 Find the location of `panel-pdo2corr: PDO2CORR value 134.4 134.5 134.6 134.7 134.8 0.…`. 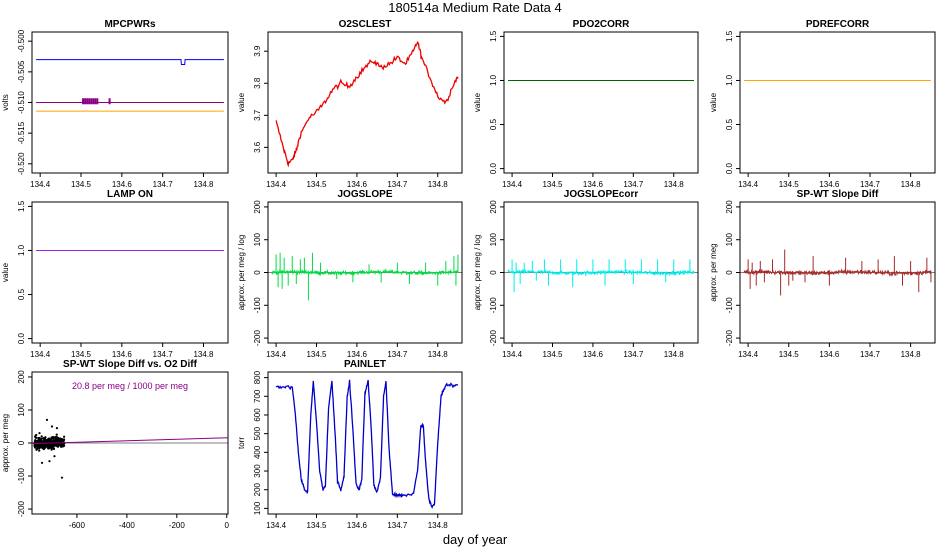

panel-pdo2corr: PDO2CORR value 134.4 134.5 134.6 134.7 134.8 0.… is located at coordinates (586, 104).